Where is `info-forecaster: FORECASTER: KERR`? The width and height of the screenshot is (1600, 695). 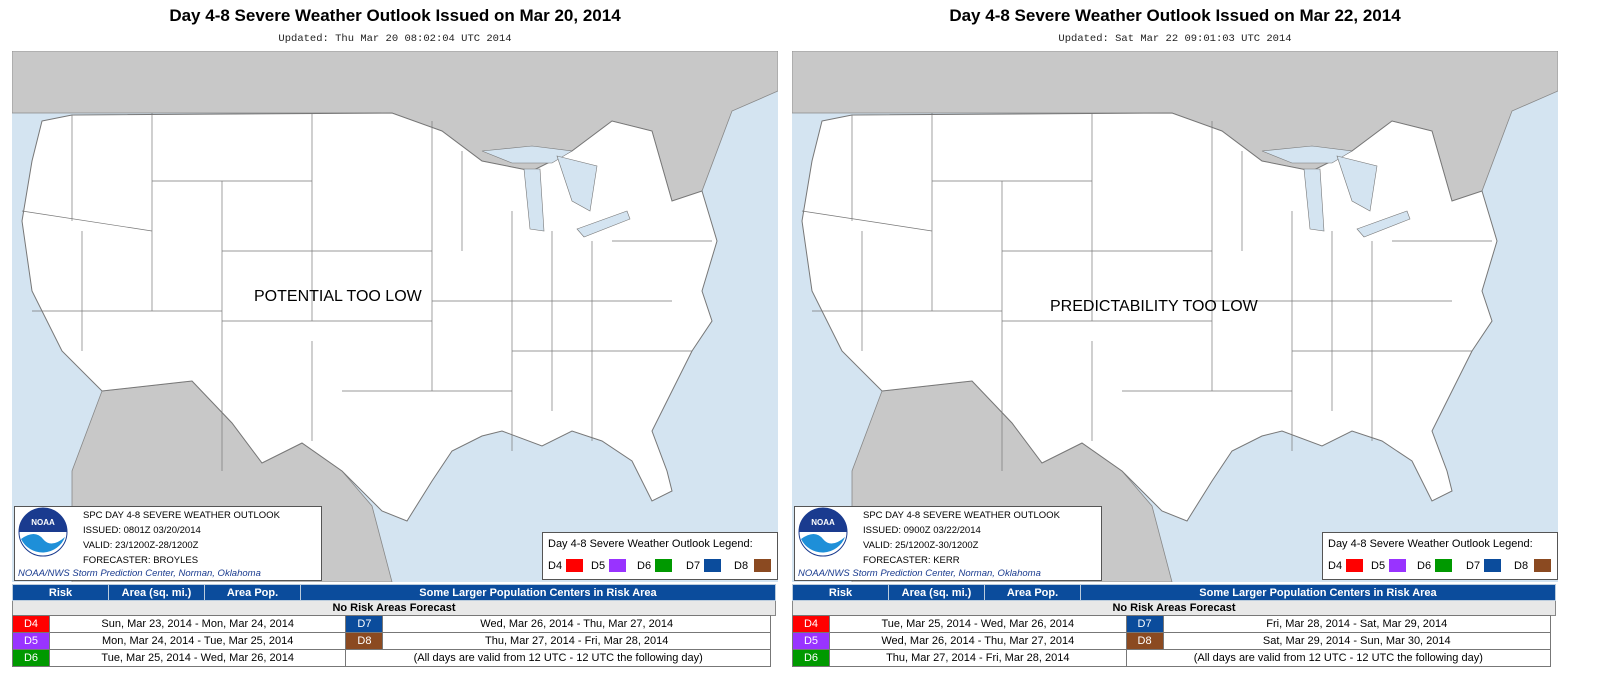 info-forecaster: FORECASTER: KERR is located at coordinates (911, 560).